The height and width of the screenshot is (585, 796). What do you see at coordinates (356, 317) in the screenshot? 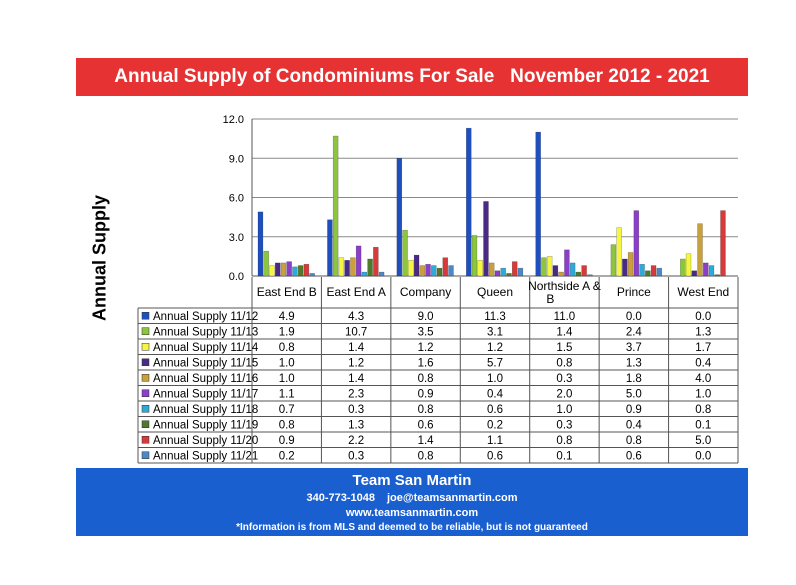
I see `data-label: 4.3` at bounding box center [356, 317].